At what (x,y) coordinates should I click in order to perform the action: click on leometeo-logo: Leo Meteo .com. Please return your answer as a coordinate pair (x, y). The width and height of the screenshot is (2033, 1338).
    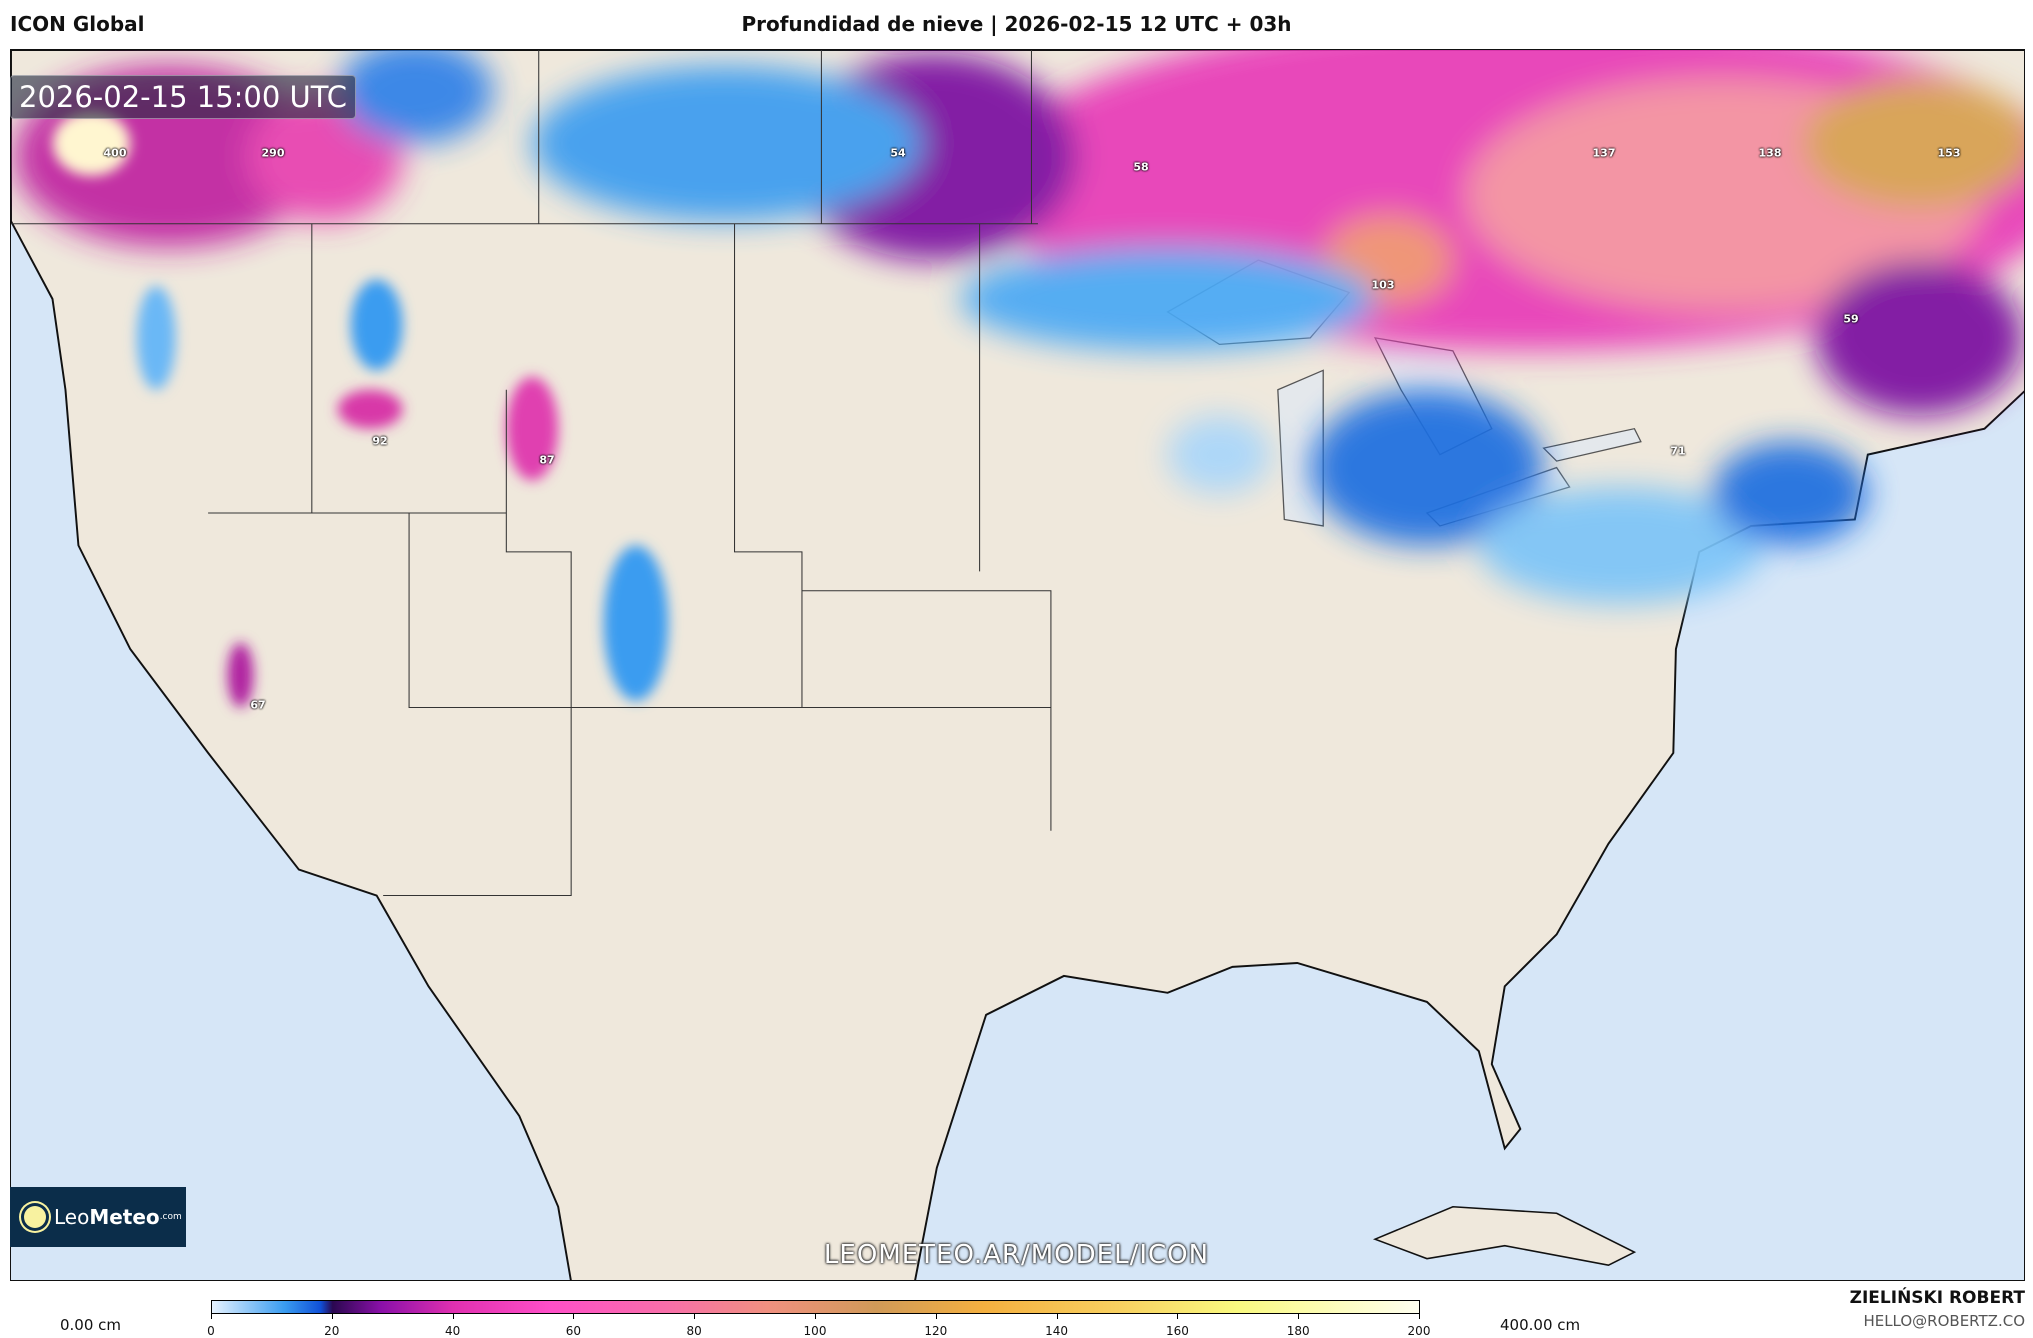
    Looking at the image, I should click on (98, 1217).